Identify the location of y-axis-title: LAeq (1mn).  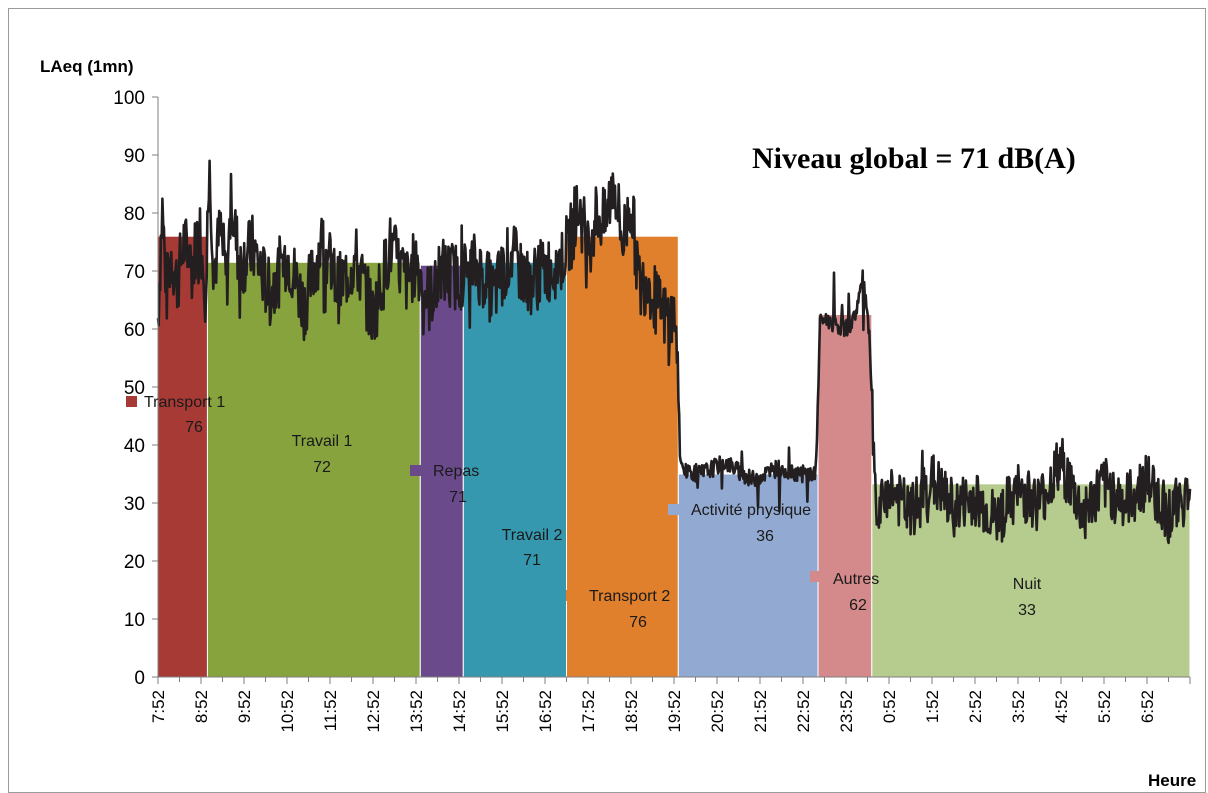
(87, 66).